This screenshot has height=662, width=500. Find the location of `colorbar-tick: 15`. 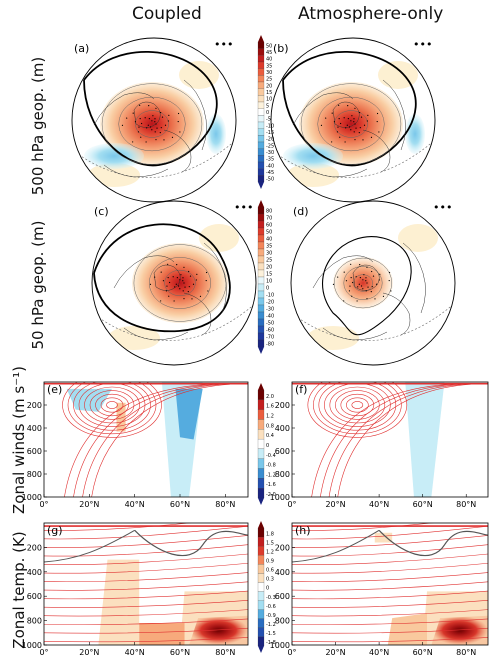

colorbar-tick: 15 is located at coordinates (269, 93).